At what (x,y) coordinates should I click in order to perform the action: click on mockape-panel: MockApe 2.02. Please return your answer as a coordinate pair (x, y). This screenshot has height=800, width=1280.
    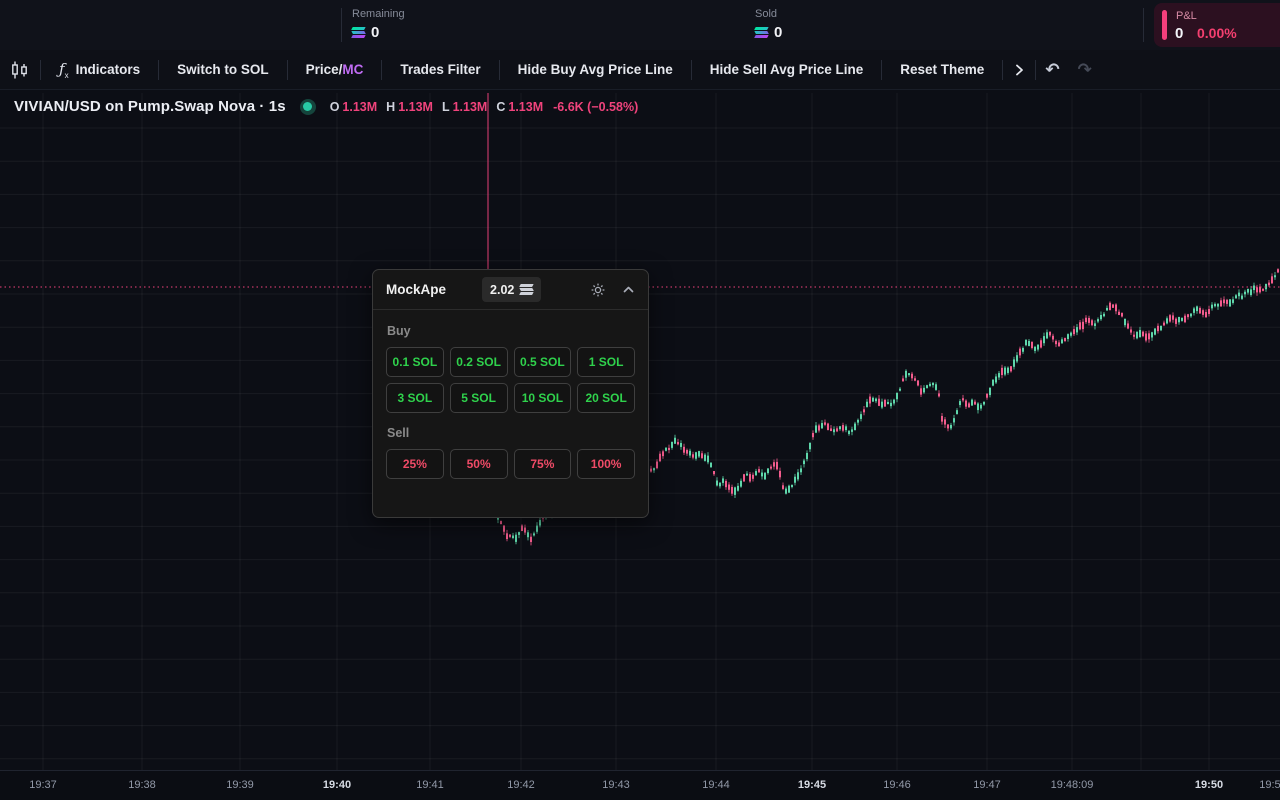
    Looking at the image, I should click on (510, 393).